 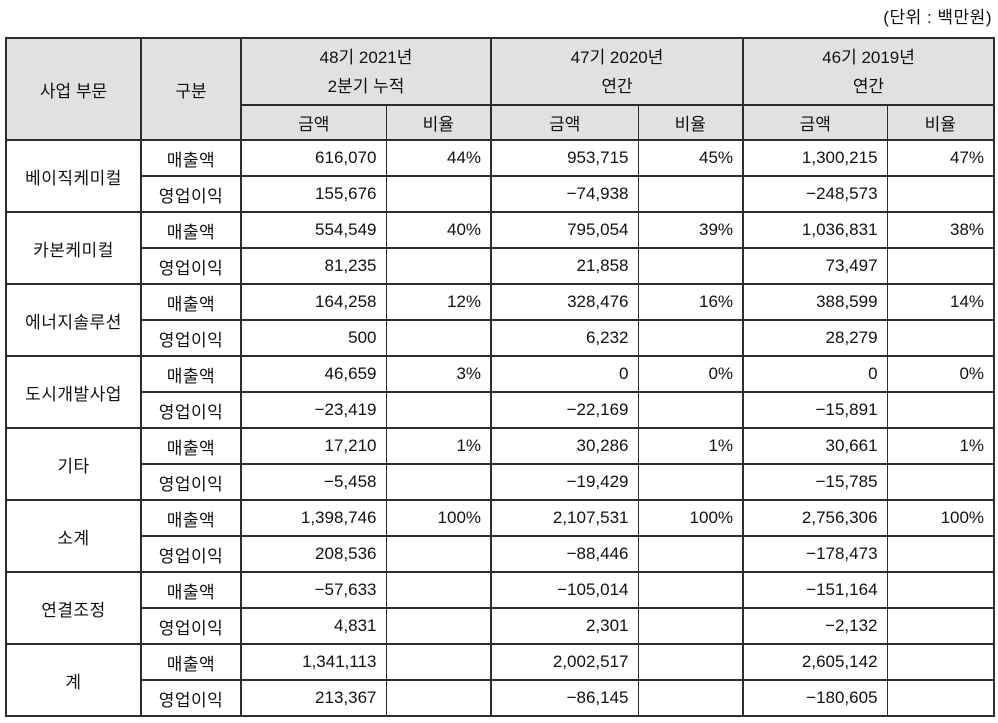 I want to click on amount-cell: 164,258, so click(x=313, y=302).